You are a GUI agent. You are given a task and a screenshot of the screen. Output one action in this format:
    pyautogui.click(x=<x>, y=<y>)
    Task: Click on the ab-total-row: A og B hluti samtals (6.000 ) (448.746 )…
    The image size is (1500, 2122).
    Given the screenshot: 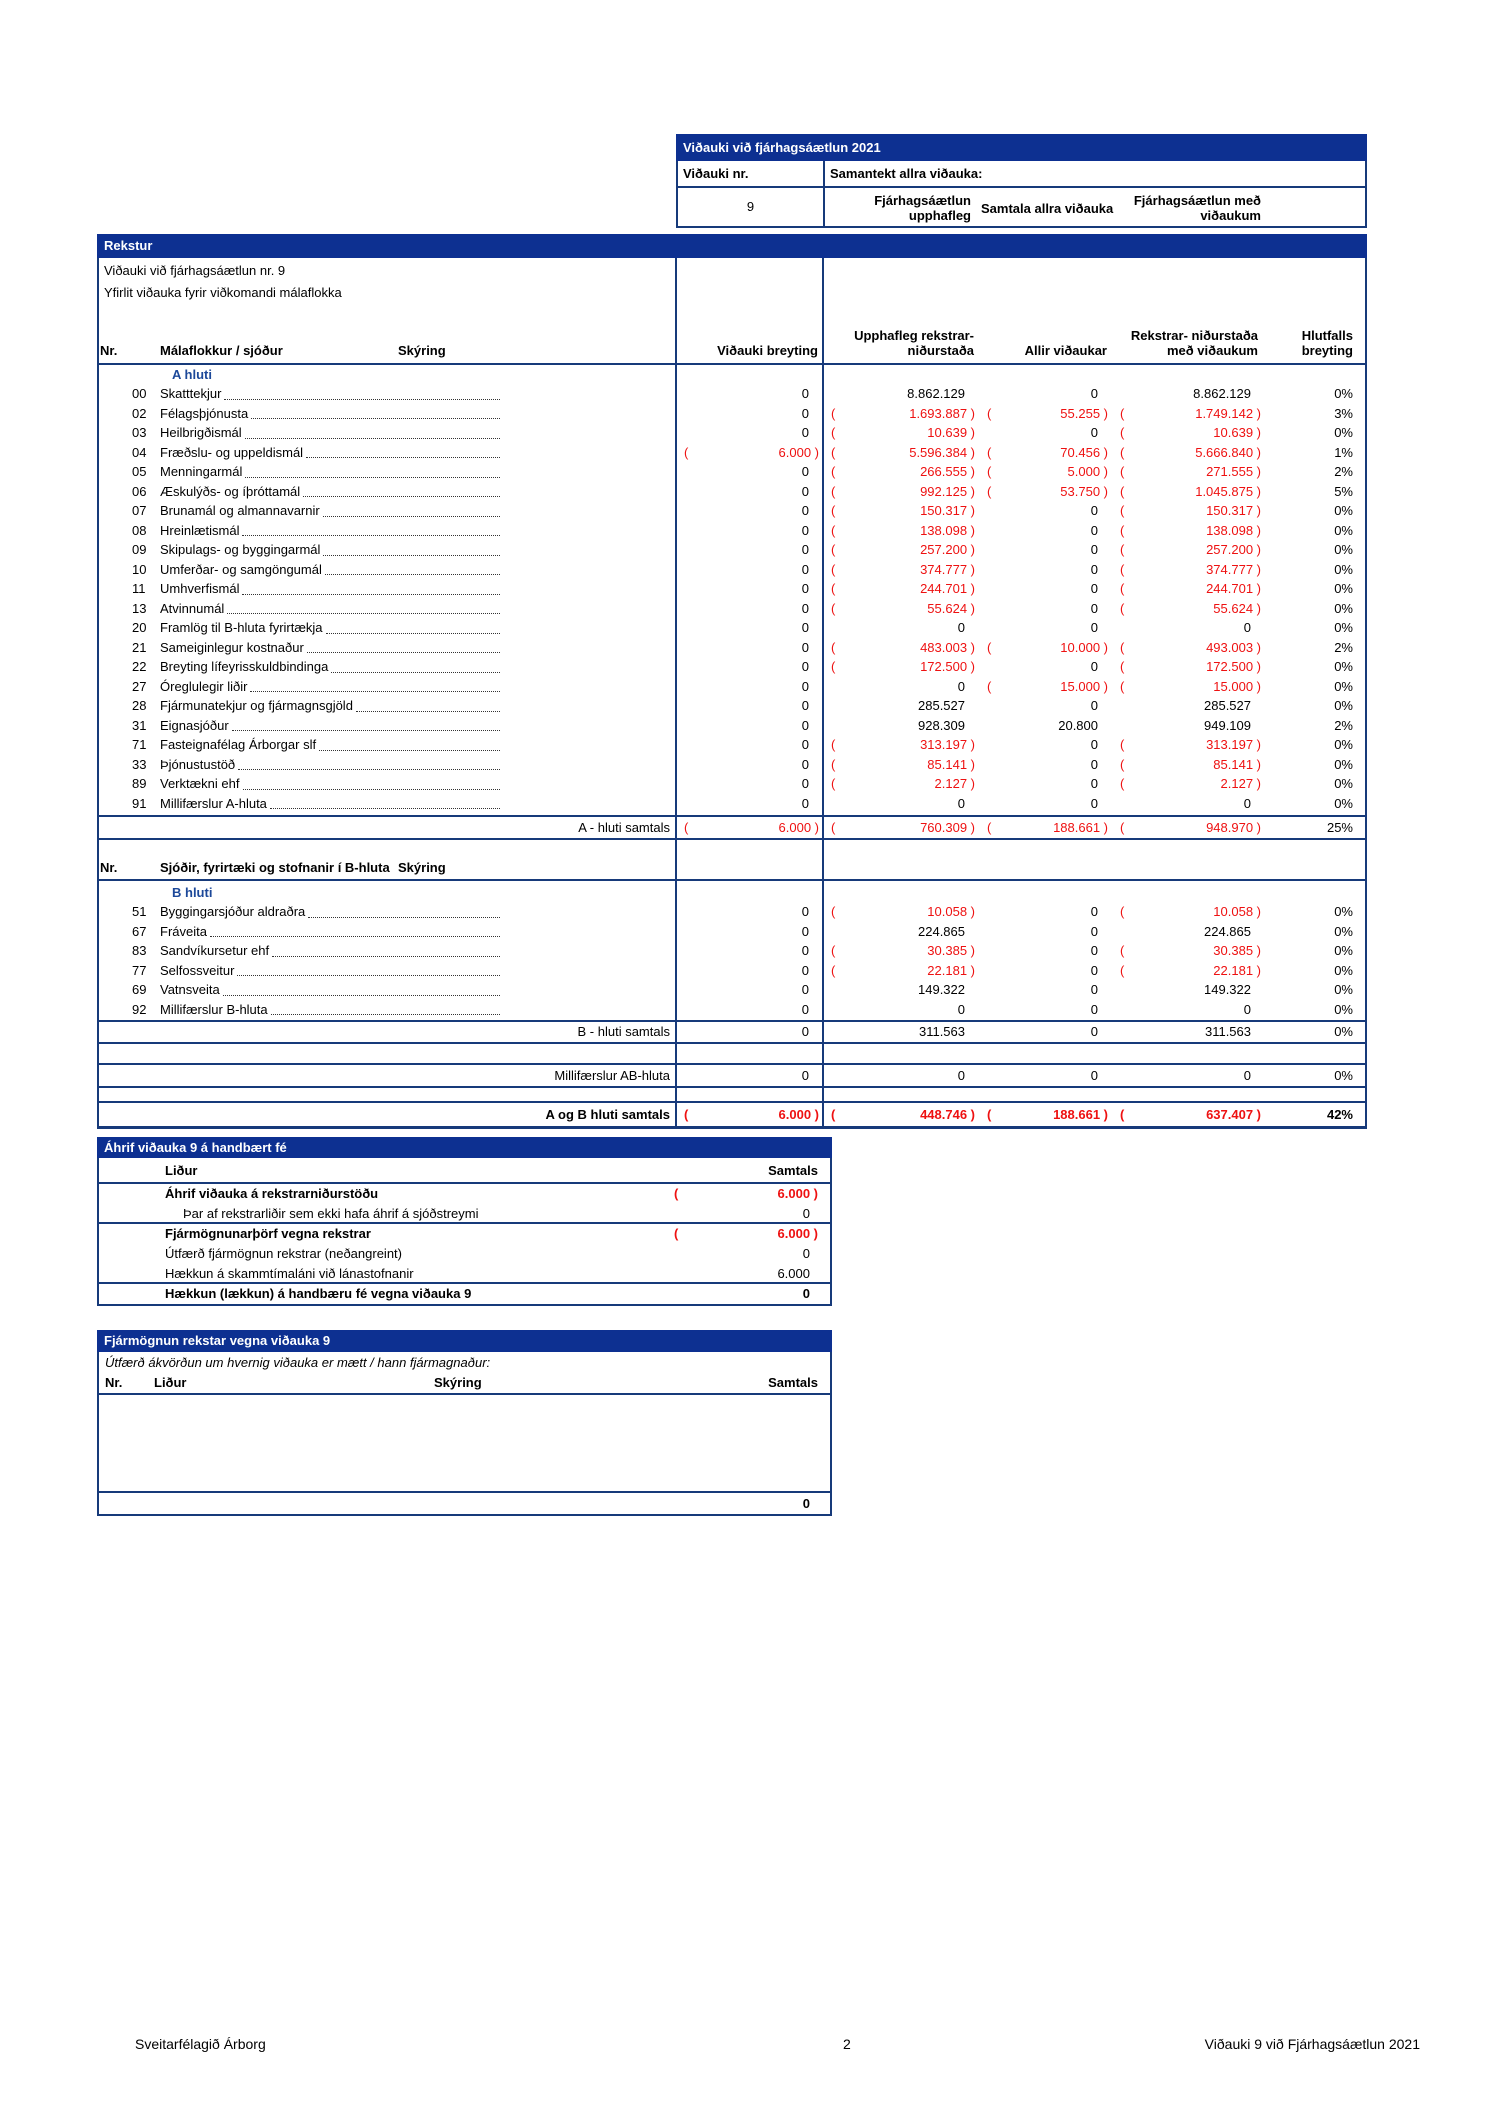 What is the action you would take?
    pyautogui.click(x=732, y=1114)
    